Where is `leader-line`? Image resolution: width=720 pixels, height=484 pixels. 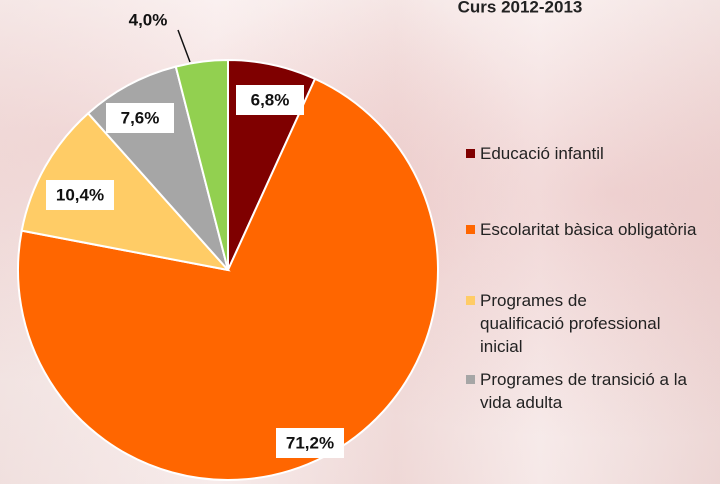 leader-line is located at coordinates (184, 46).